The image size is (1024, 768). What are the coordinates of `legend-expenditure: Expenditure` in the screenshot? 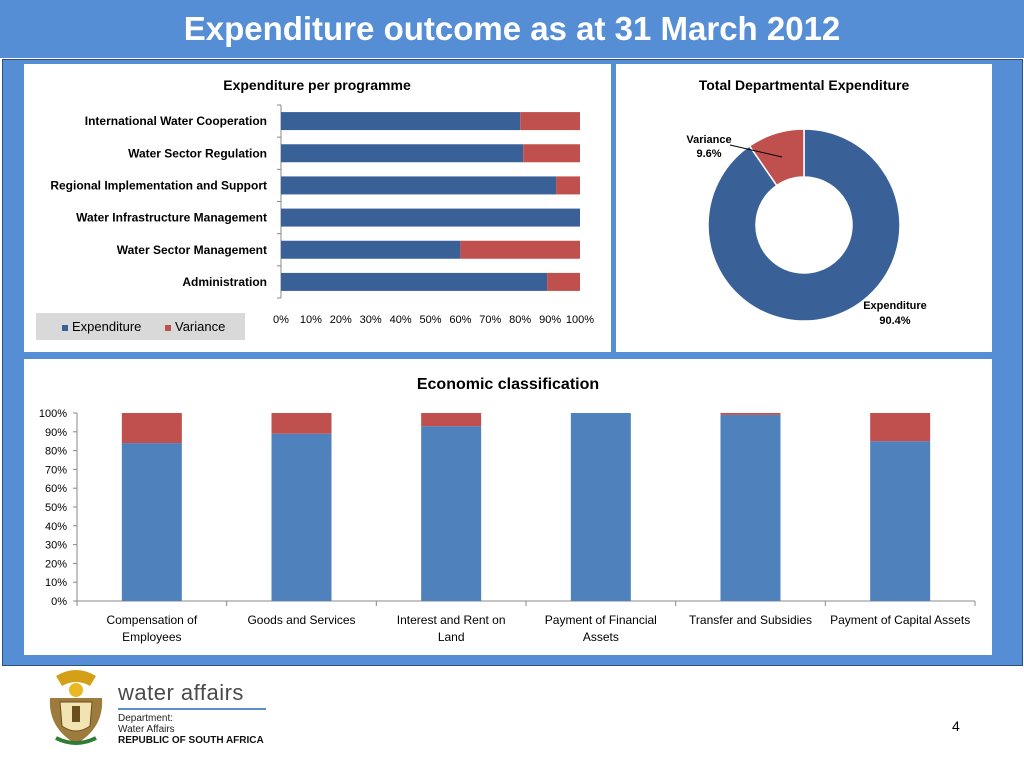 It's located at (101, 326).